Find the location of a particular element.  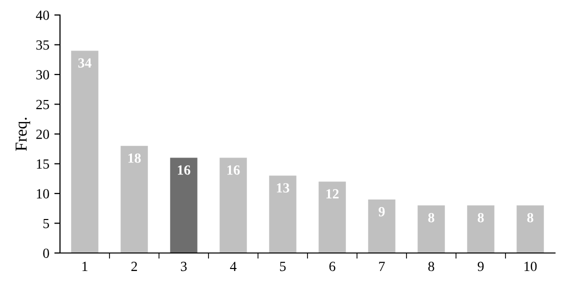

y-tick-label: 30 is located at coordinates (43, 75).